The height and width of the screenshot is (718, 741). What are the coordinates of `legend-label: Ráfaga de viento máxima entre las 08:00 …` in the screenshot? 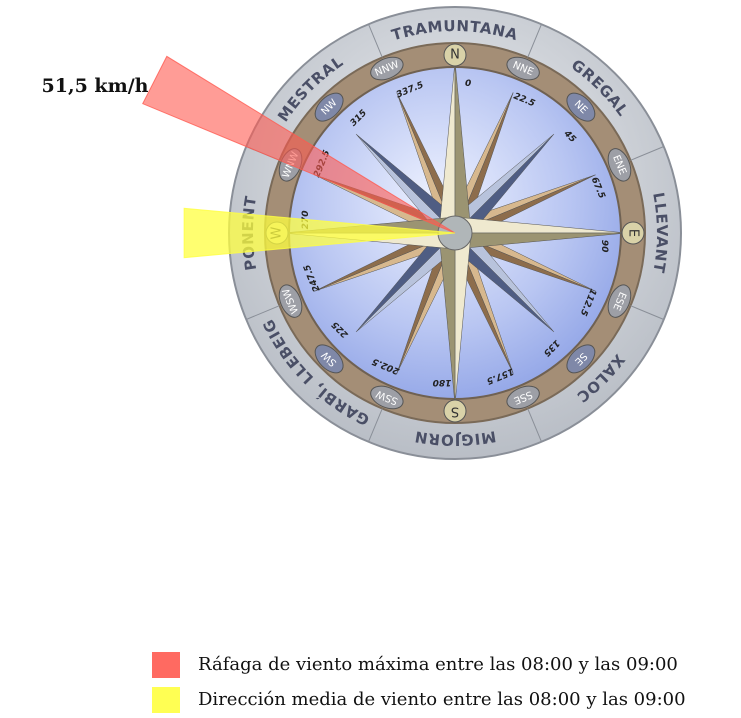 It's located at (438, 664).